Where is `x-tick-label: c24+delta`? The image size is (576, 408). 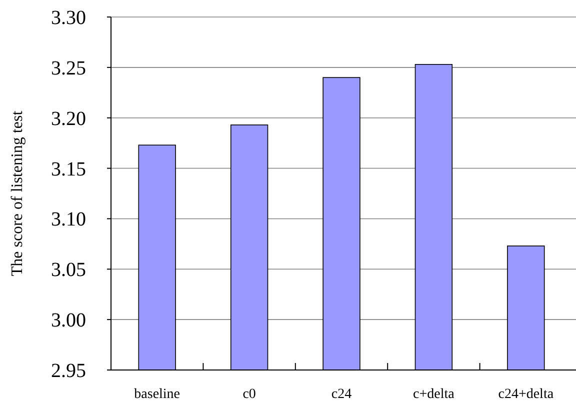 x-tick-label: c24+delta is located at coordinates (526, 394).